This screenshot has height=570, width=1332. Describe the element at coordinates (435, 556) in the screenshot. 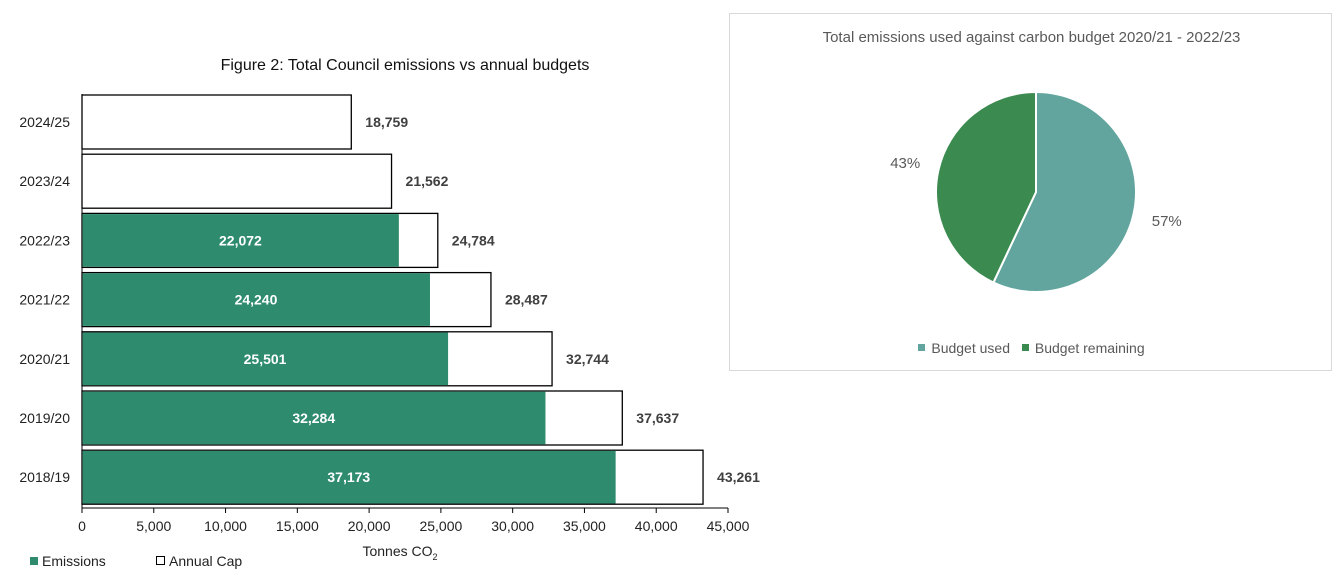

I see `x-axis-label-subscript: 2` at that location.